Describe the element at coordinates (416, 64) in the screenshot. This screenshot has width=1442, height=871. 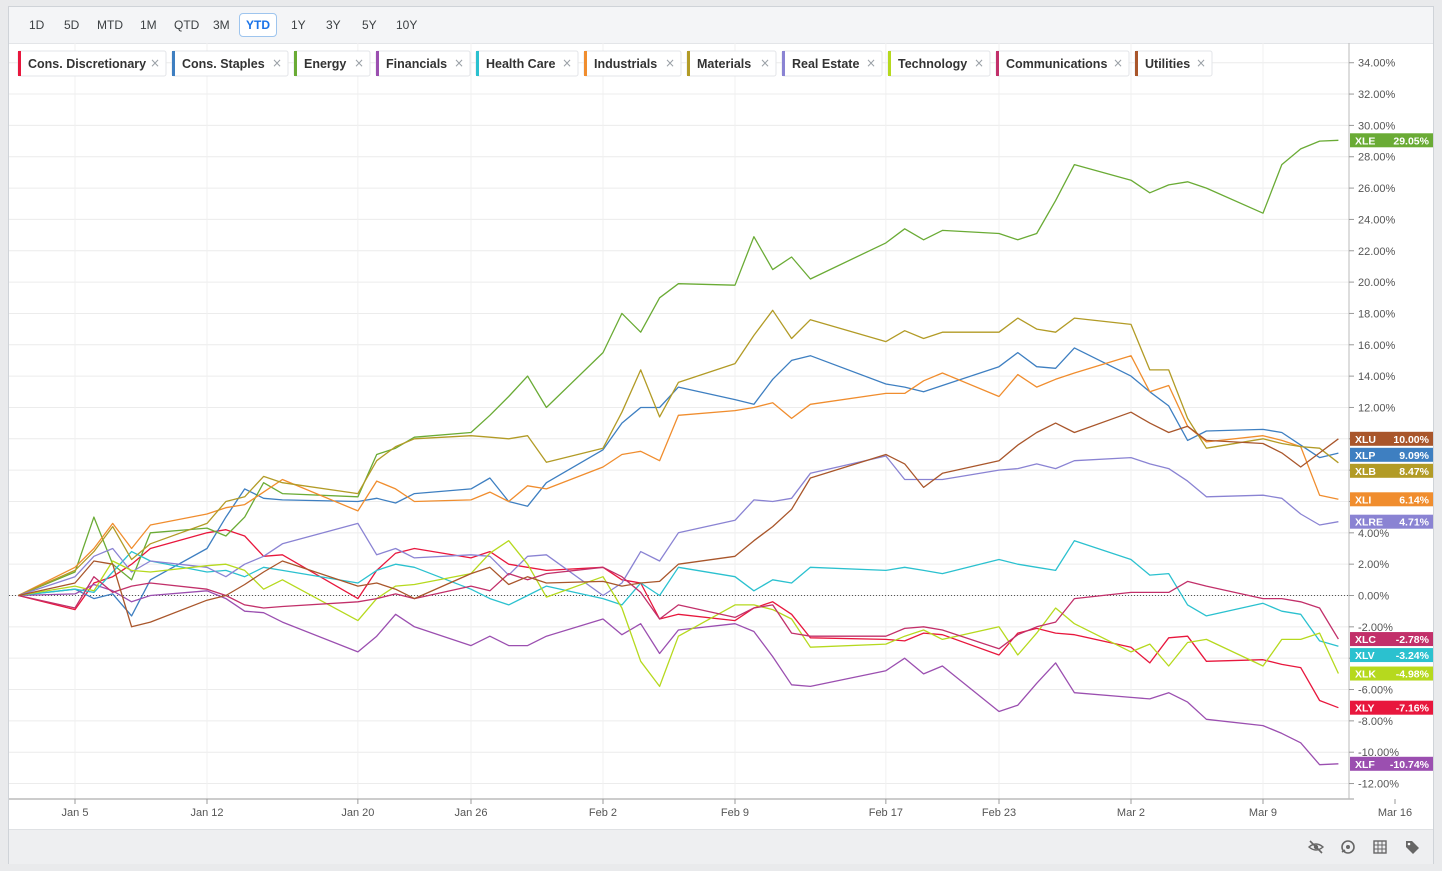
I see `legend-label: Financials` at that location.